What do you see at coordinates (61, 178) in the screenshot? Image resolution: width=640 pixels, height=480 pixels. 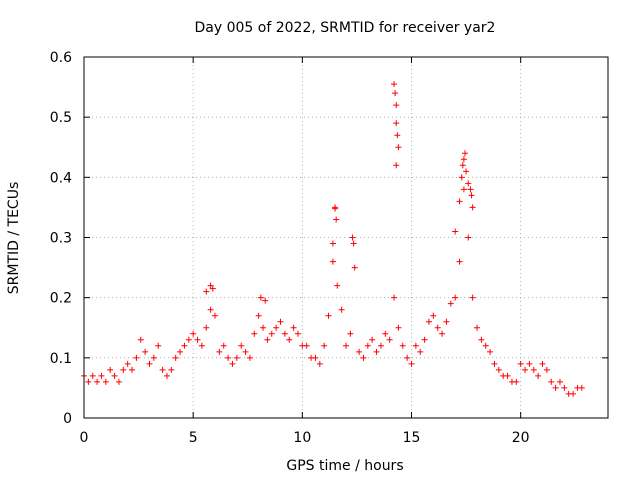 I see `y-tick-label: 0.4` at bounding box center [61, 178].